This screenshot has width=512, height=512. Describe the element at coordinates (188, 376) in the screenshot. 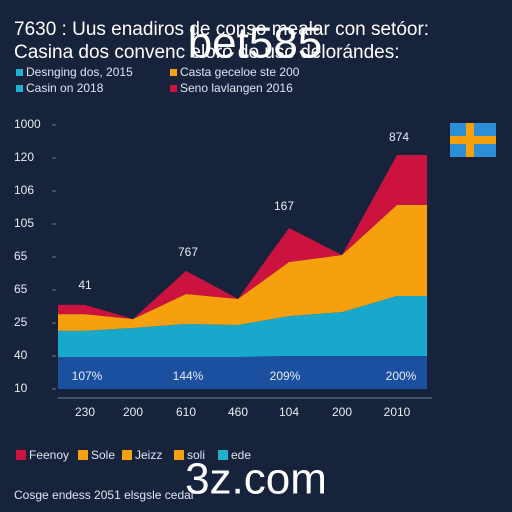

I see `data-label: 144%` at that location.